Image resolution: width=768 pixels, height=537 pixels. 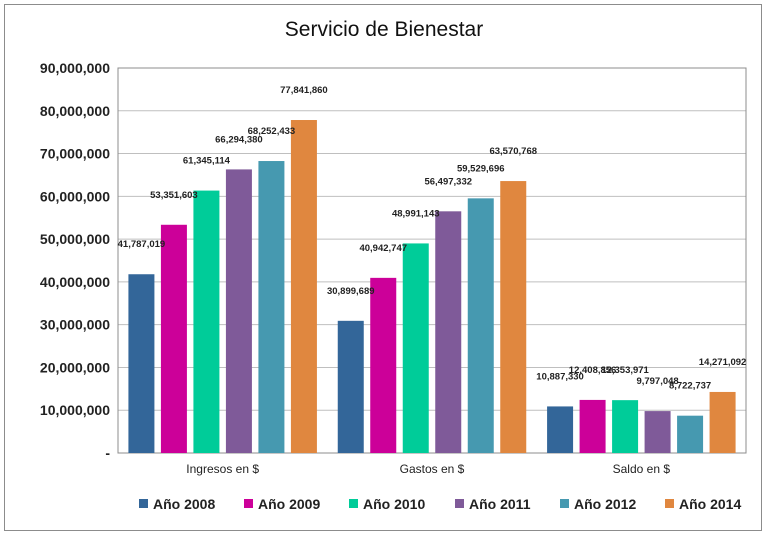 I want to click on data-label: 30,899,689, so click(x=351, y=291).